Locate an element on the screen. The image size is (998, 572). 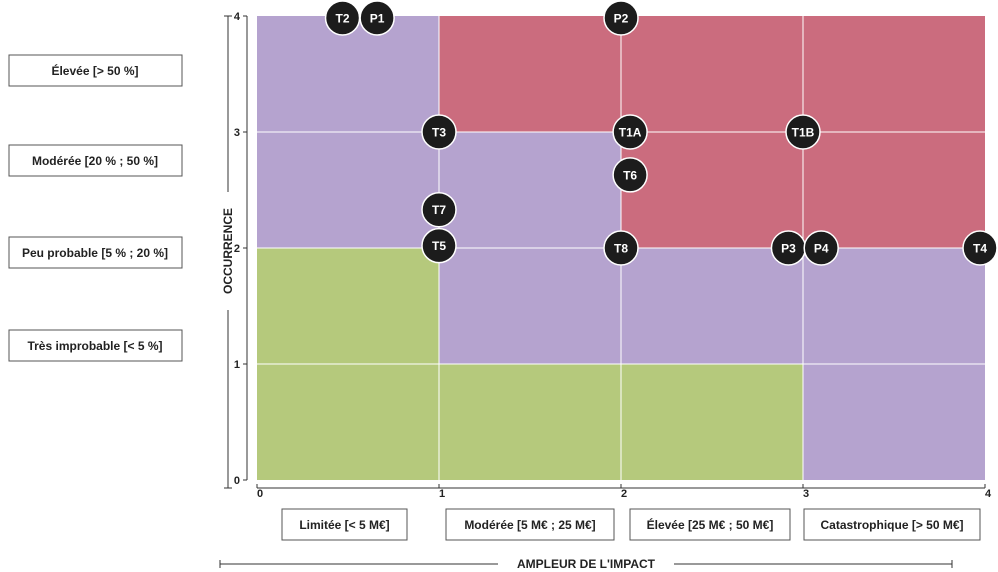
risk-point-label-p1: P1 is located at coordinates (377, 19).